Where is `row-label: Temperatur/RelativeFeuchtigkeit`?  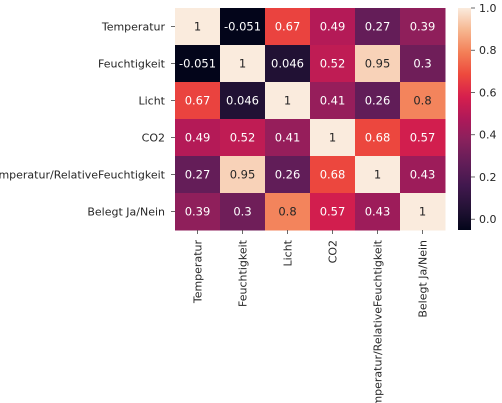
row-label: Temperatur/RelativeFeuchtigkeit is located at coordinates (83, 175).